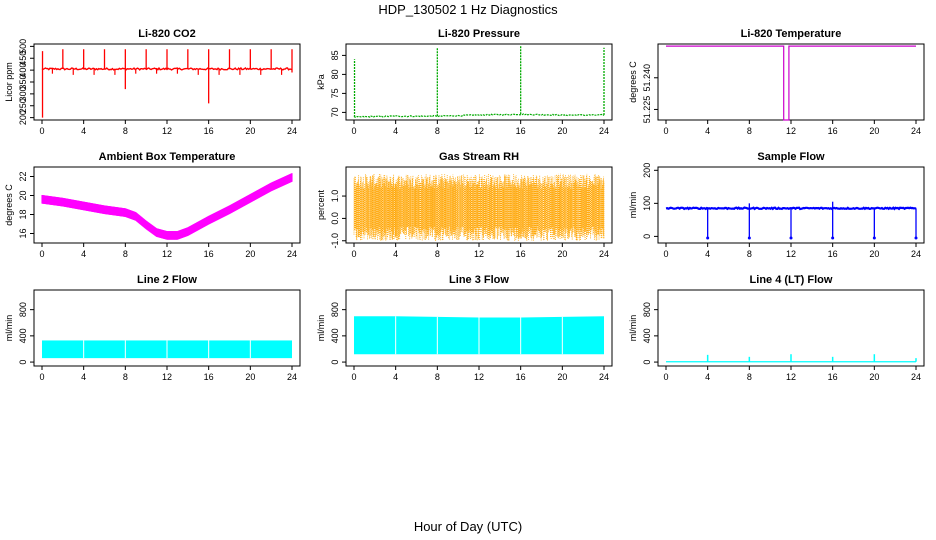 This screenshot has height=540, width=936. Describe the element at coordinates (335, 218) in the screenshot. I see `y-tick-label: 0.0` at that location.